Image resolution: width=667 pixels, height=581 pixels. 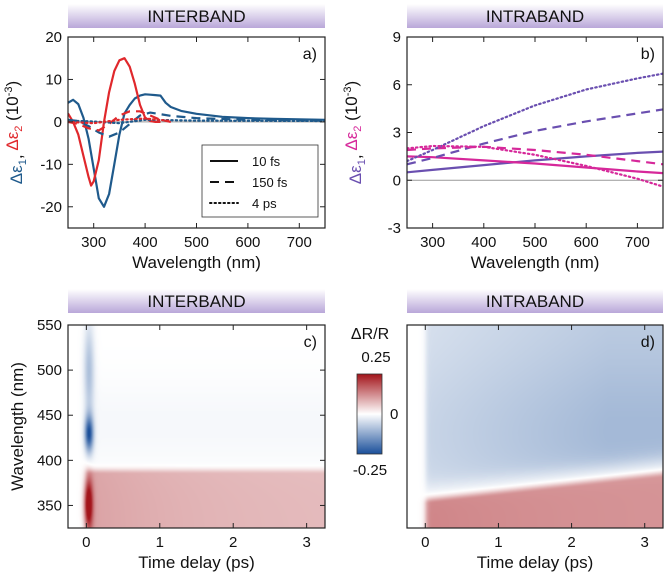 I want to click on y-tick-label: 550, so click(x=49, y=325).